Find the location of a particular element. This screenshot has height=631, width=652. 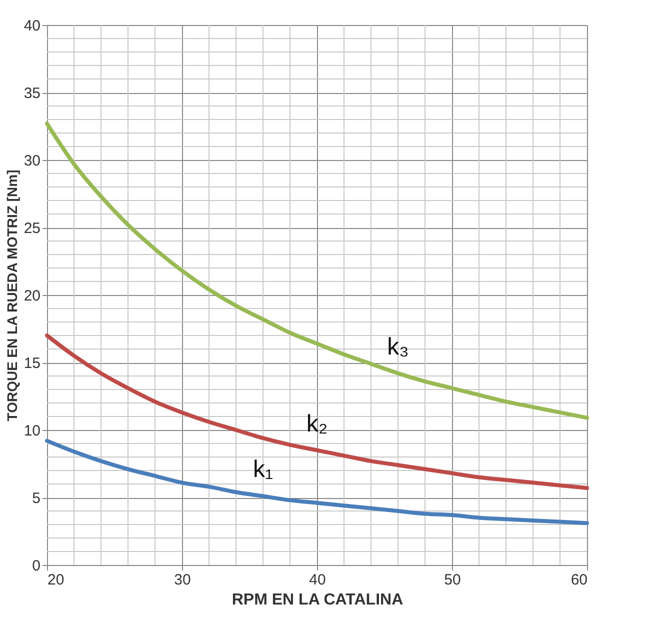

y-tick-label: 35 is located at coordinates (32, 93).